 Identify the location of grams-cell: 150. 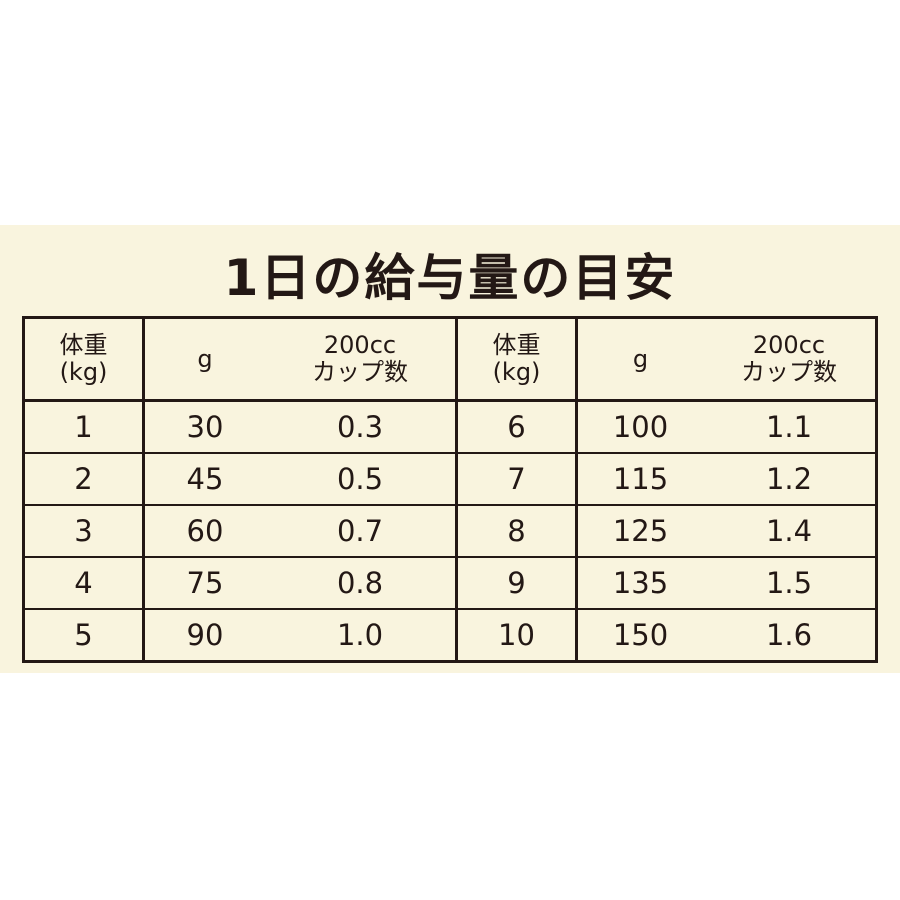
(639, 635).